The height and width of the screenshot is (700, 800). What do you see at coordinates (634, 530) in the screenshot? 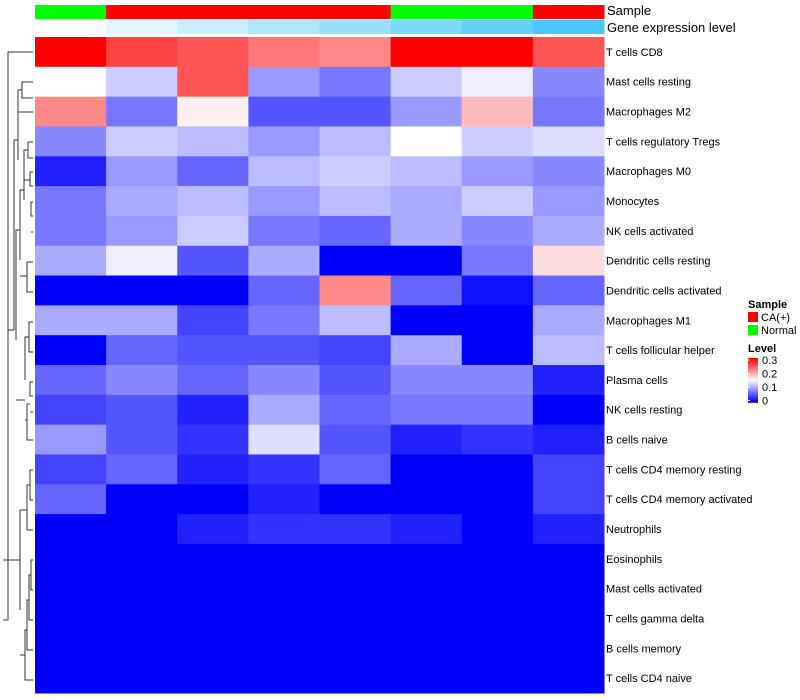
I see `row-label: Neutrophils` at bounding box center [634, 530].